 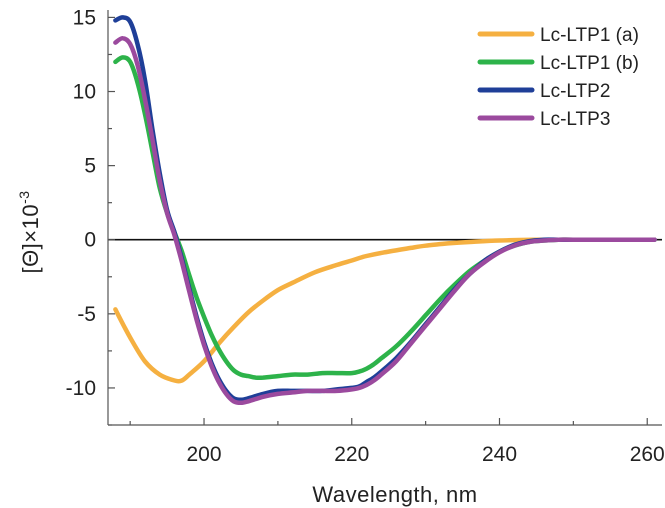 What do you see at coordinates (81, 388) in the screenshot?
I see `y-tick-label: -10` at bounding box center [81, 388].